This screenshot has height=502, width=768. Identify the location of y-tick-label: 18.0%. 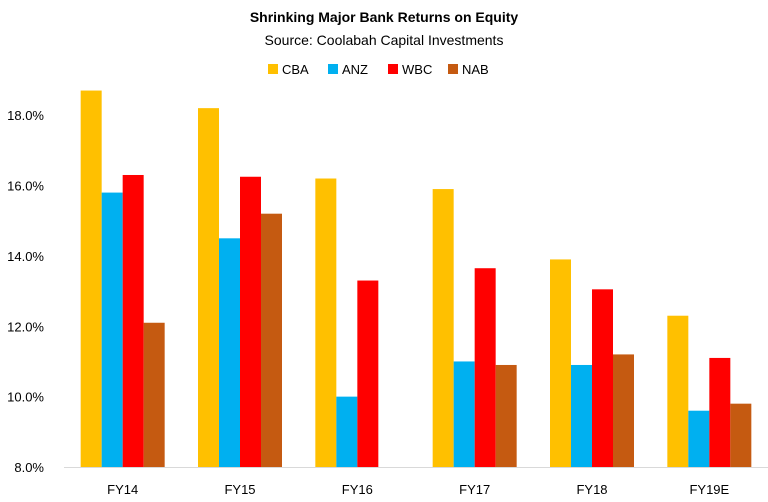
(25, 115).